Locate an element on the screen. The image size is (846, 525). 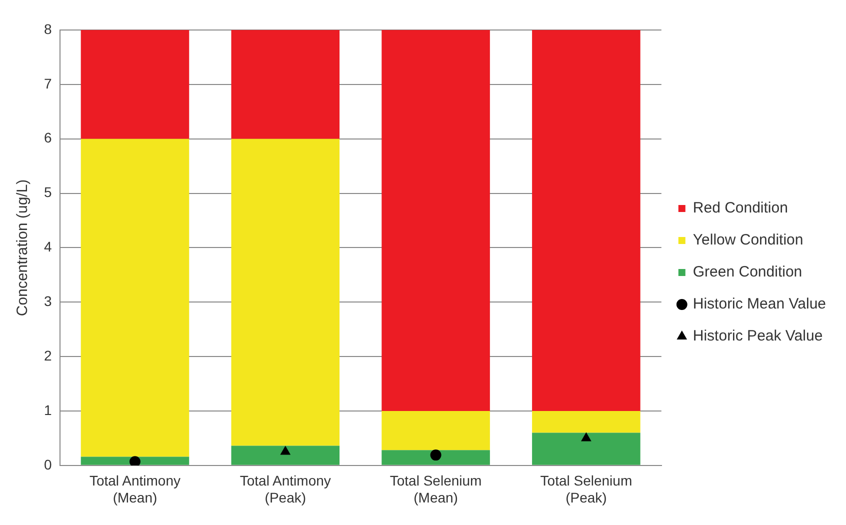
x-tick-label: Total Selenium (Peak) is located at coordinates (586, 489).